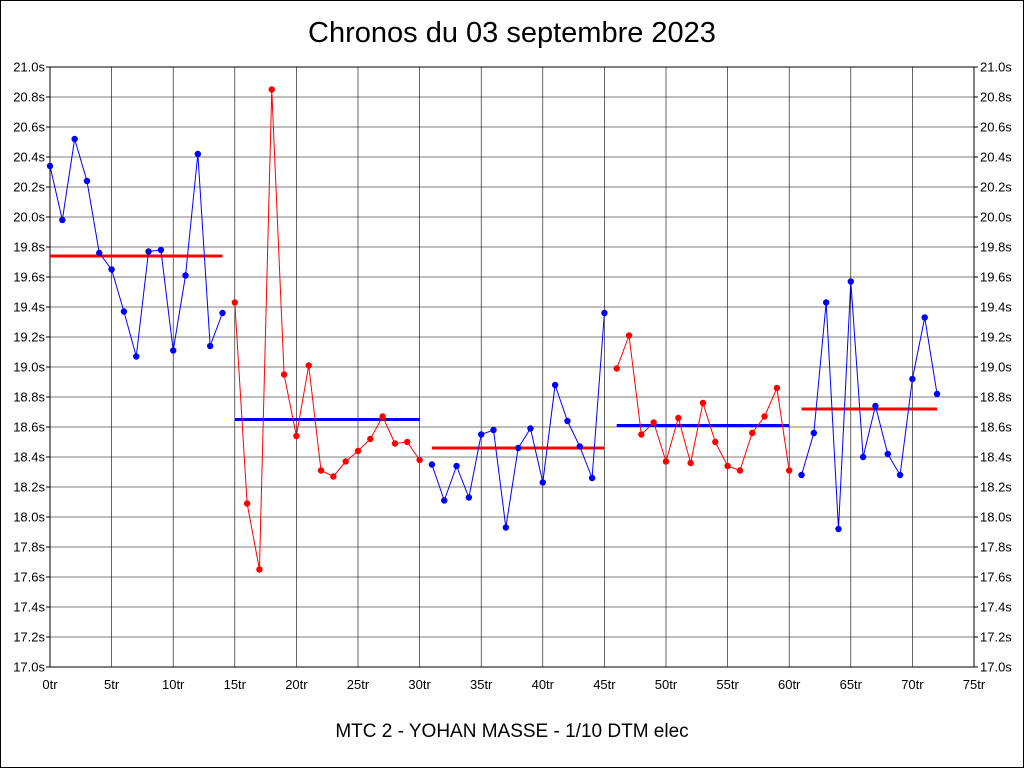 The height and width of the screenshot is (768, 1024). What do you see at coordinates (666, 684) in the screenshot?
I see `x-tick-label: 50tr` at bounding box center [666, 684].